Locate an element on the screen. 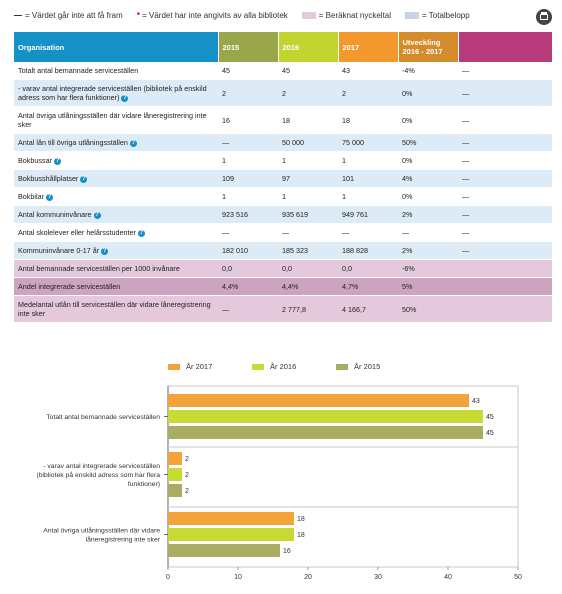 This screenshot has width=562, height=594. legend-series-name: År 2017 is located at coordinates (199, 366).